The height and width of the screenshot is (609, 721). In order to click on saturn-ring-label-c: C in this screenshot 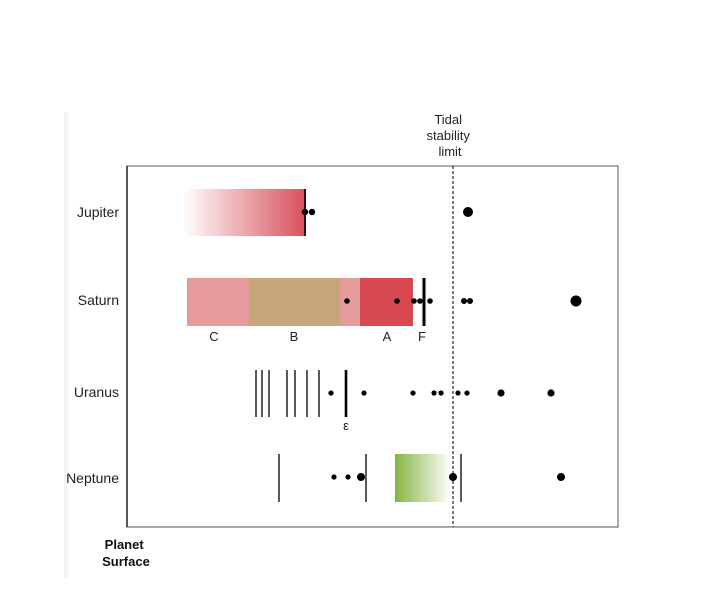, I will do `click(213, 336)`.